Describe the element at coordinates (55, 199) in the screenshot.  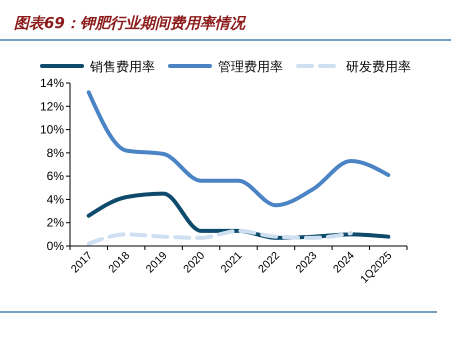
I see `y-tick-label: 4%` at that location.